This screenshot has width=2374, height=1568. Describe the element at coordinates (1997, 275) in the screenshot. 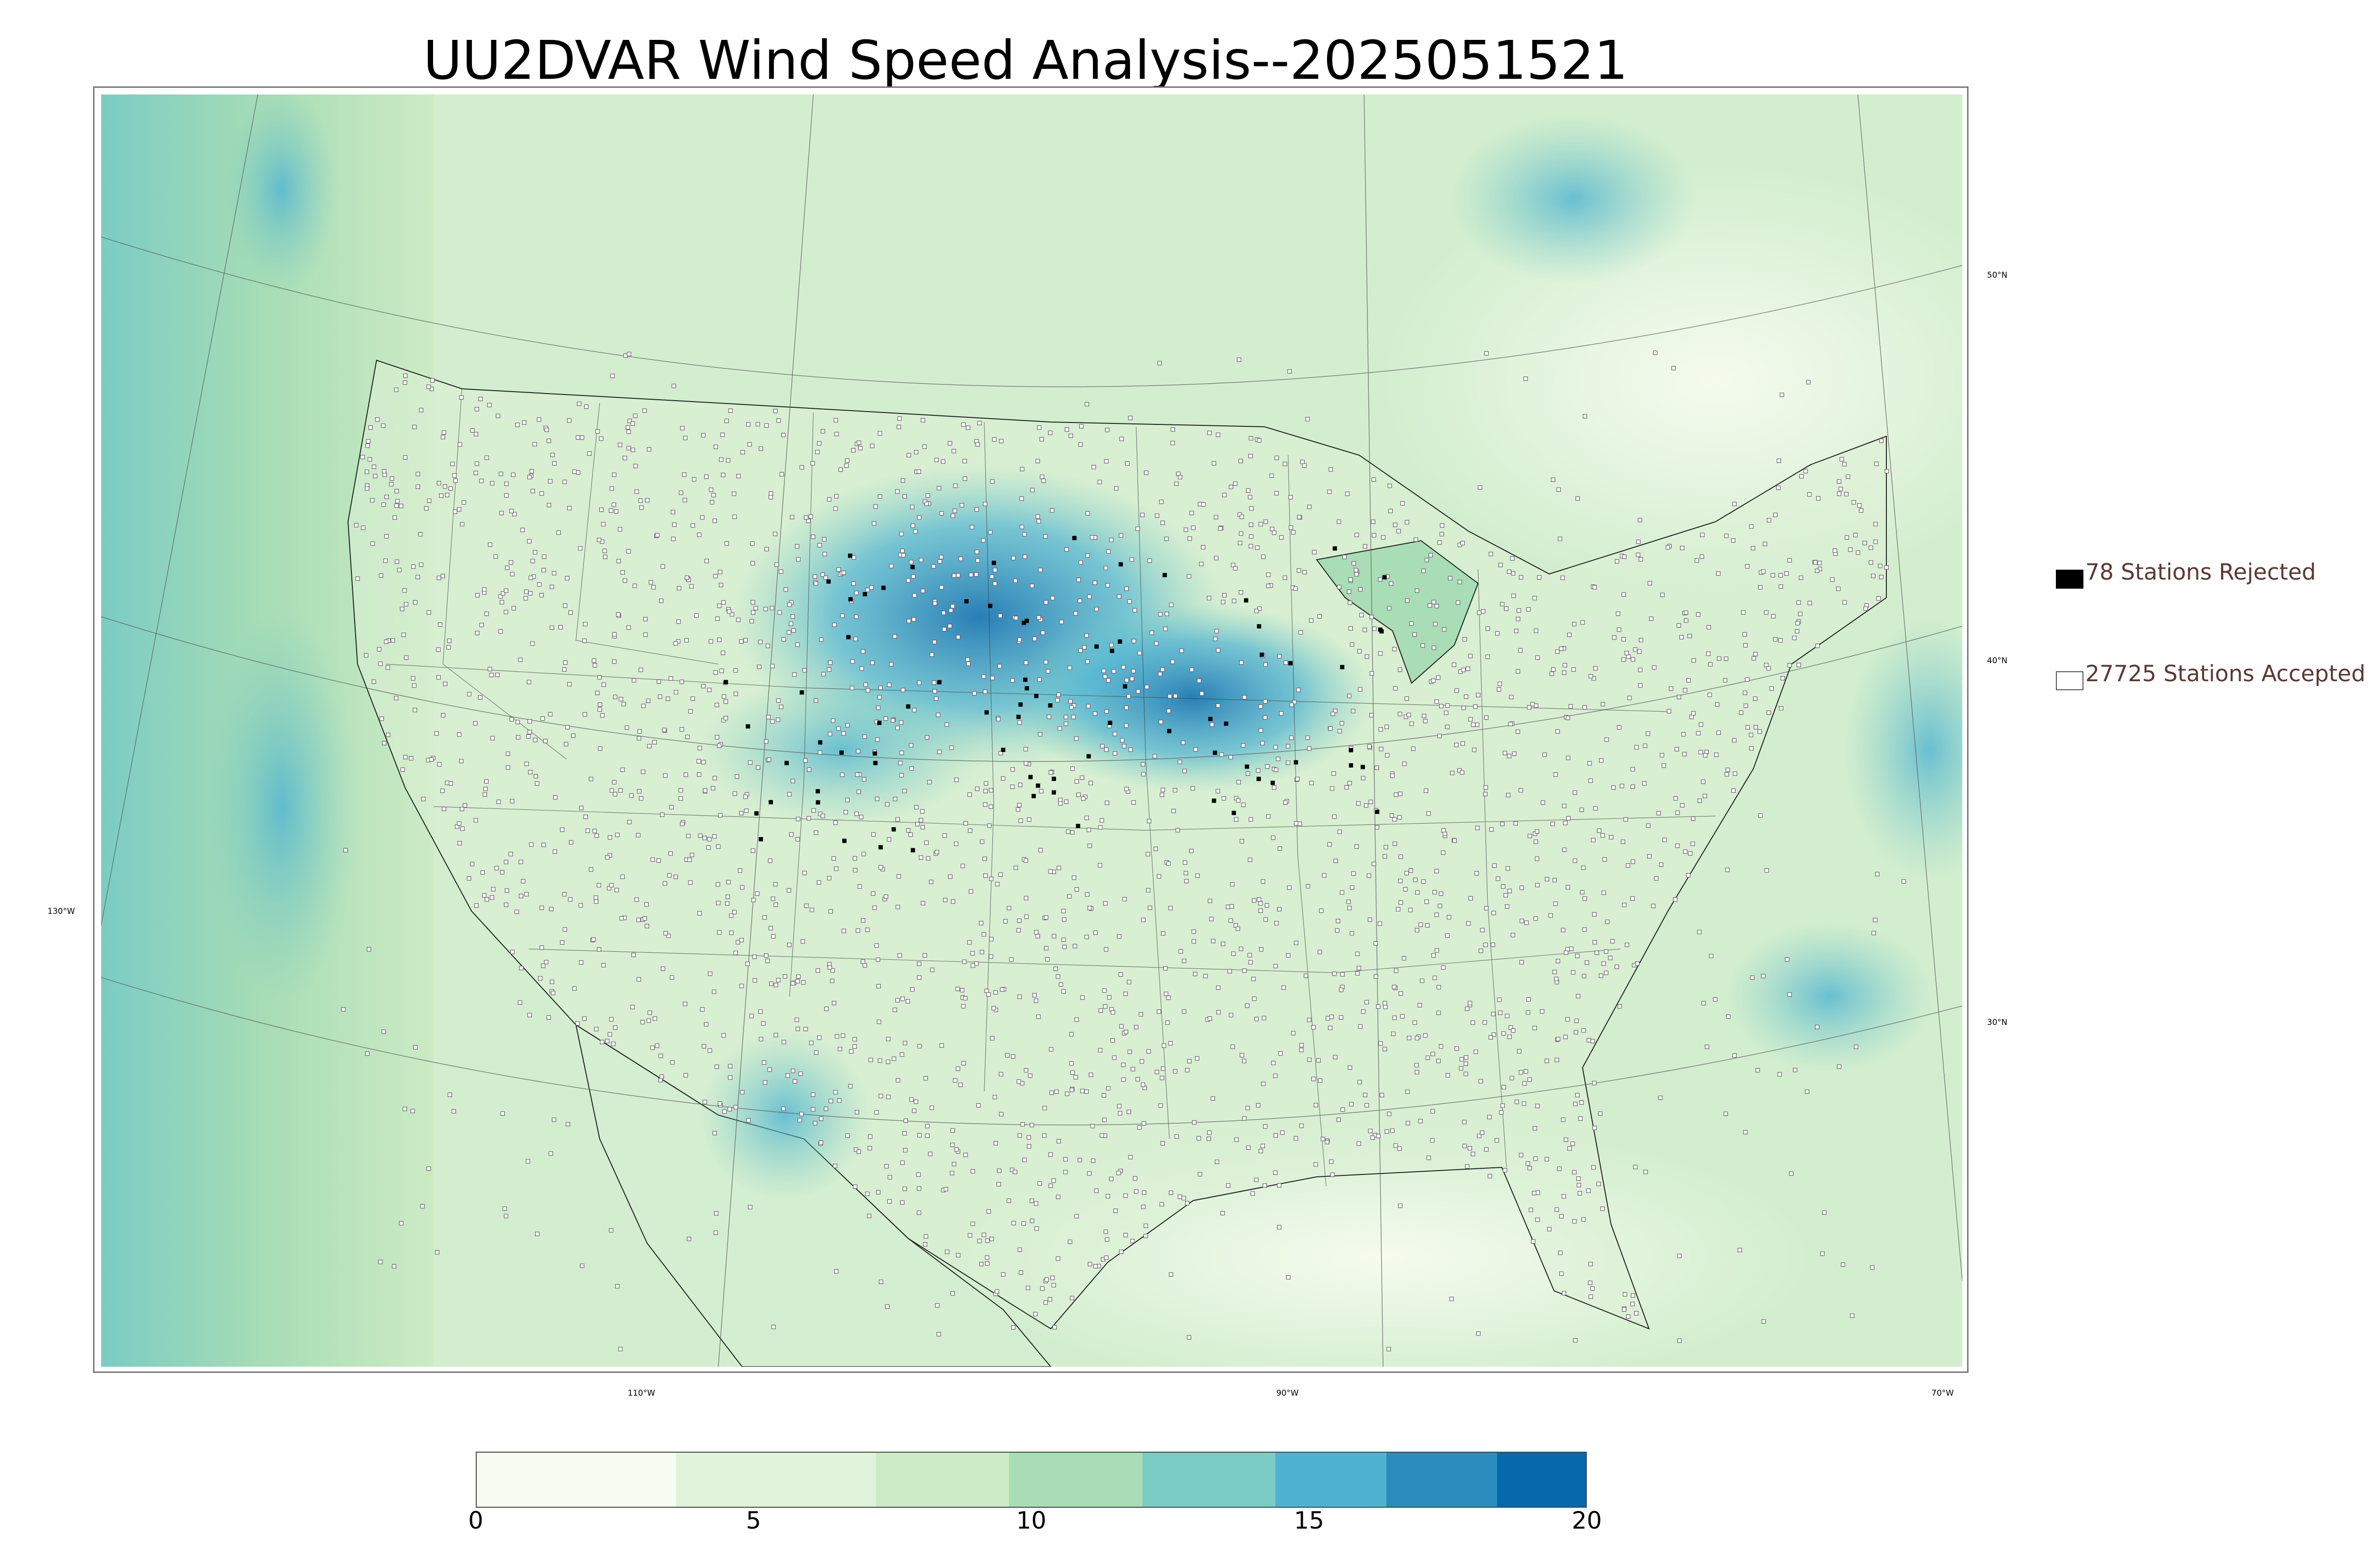

I see `lat-label-50n: 50°N` at that location.